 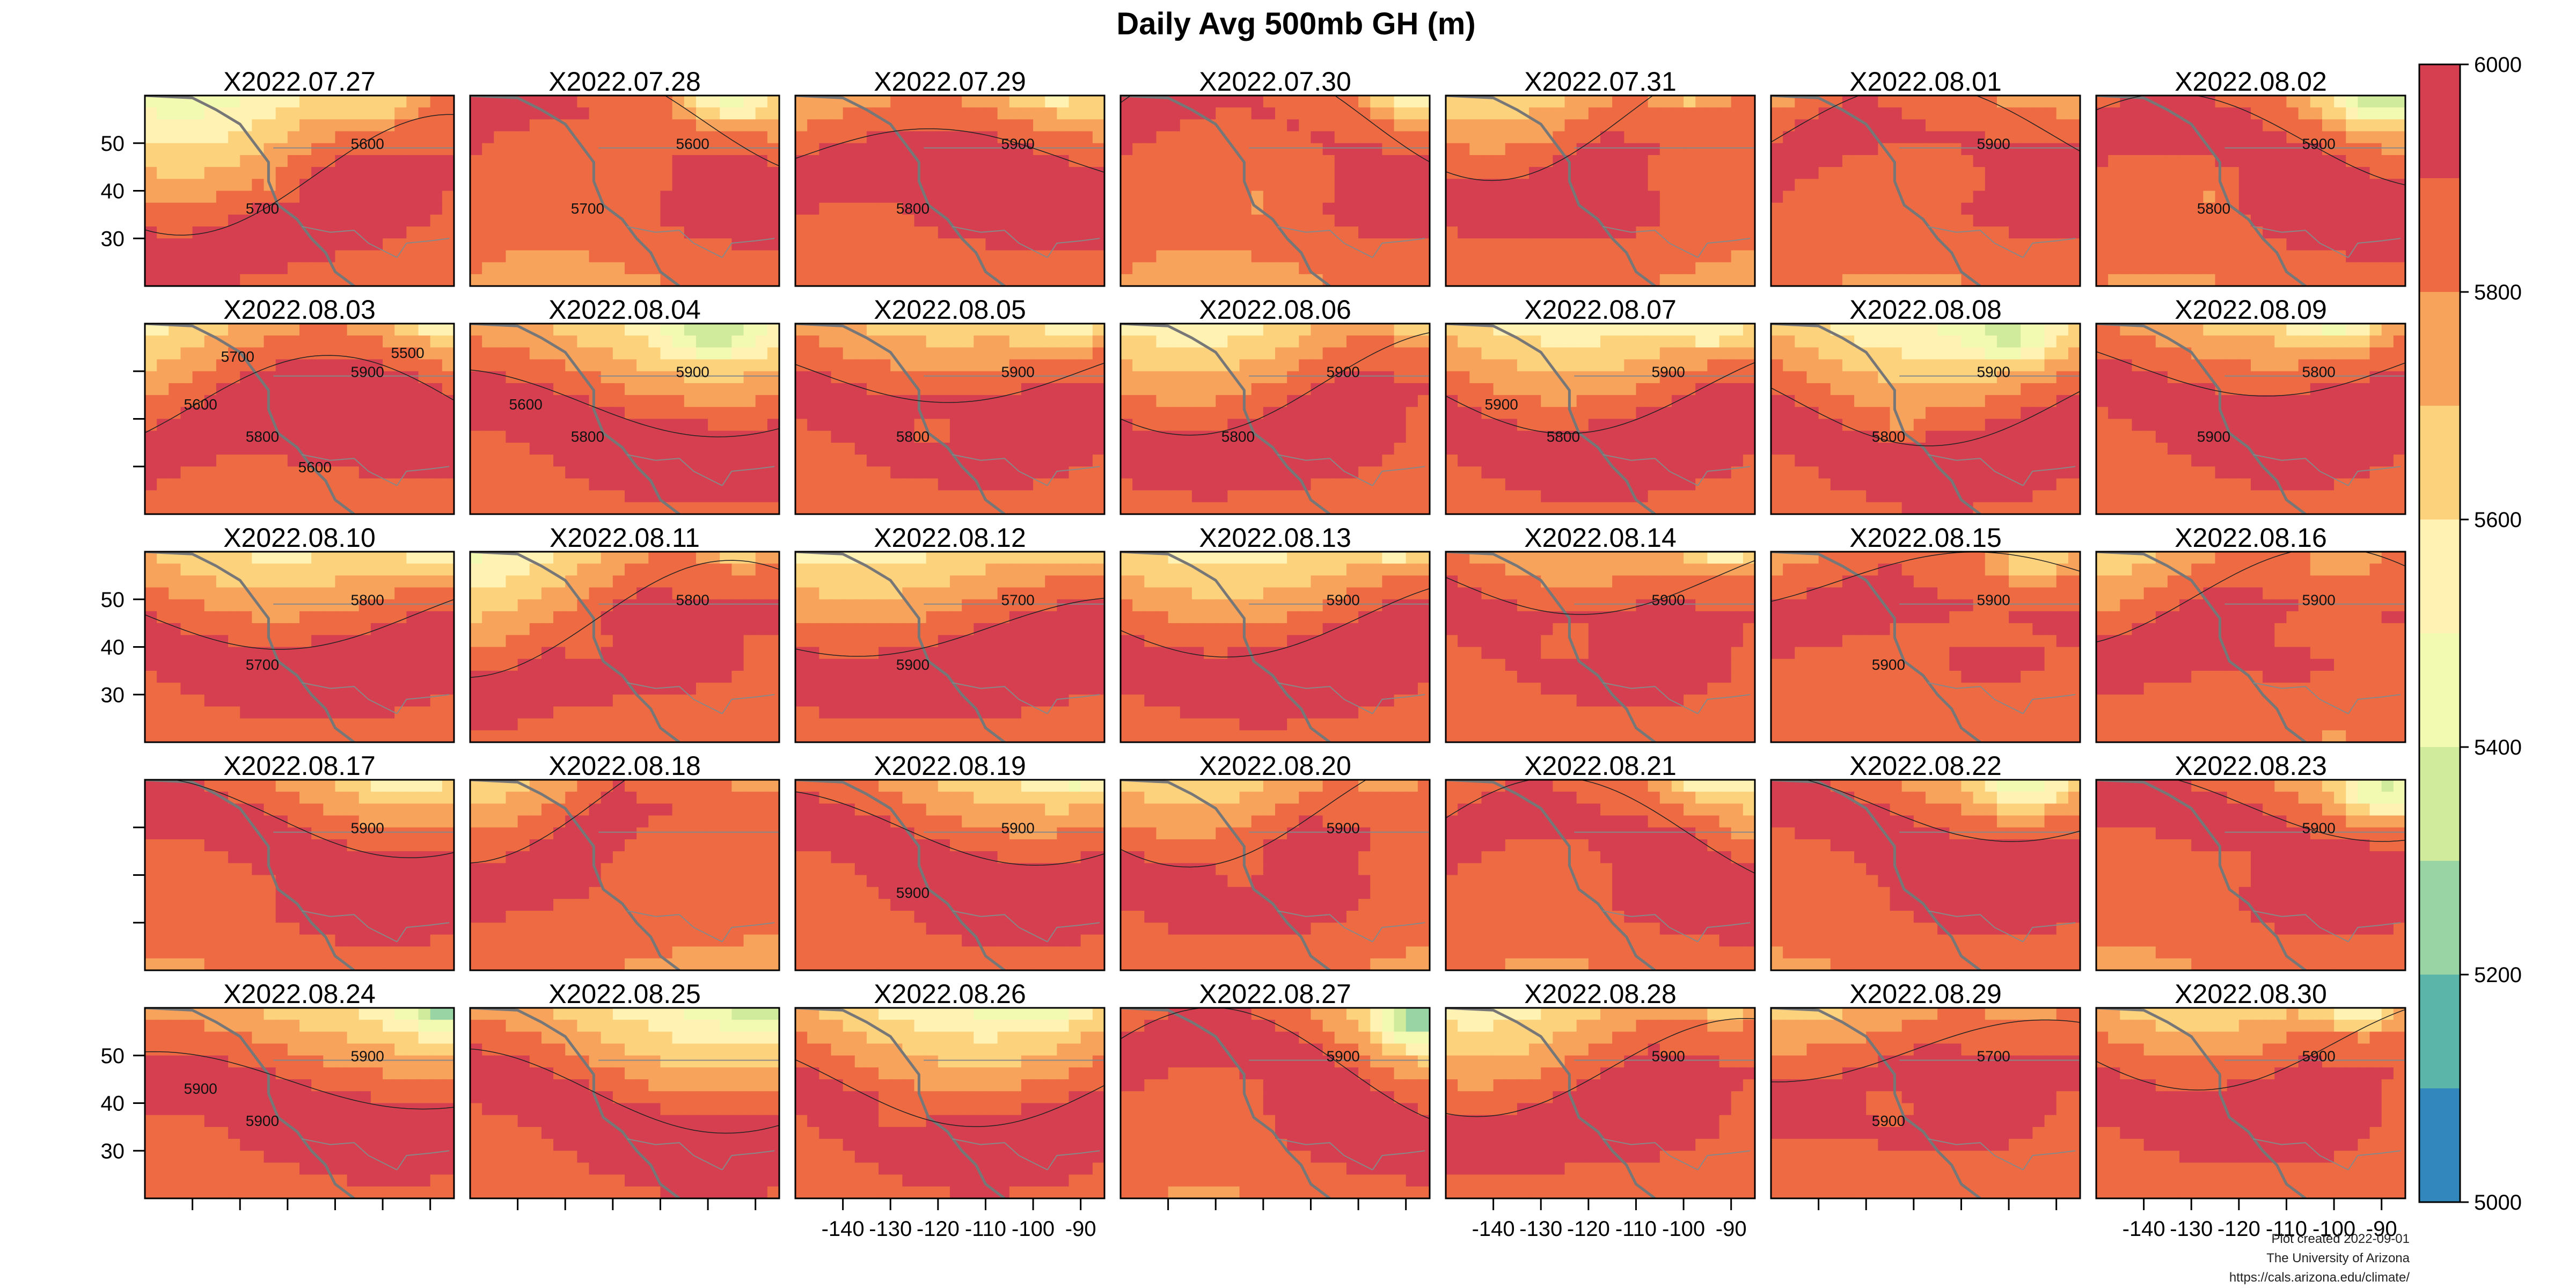 I want to click on map-panel: 5900 5800 X2022.08.06, so click(x=1275, y=405).